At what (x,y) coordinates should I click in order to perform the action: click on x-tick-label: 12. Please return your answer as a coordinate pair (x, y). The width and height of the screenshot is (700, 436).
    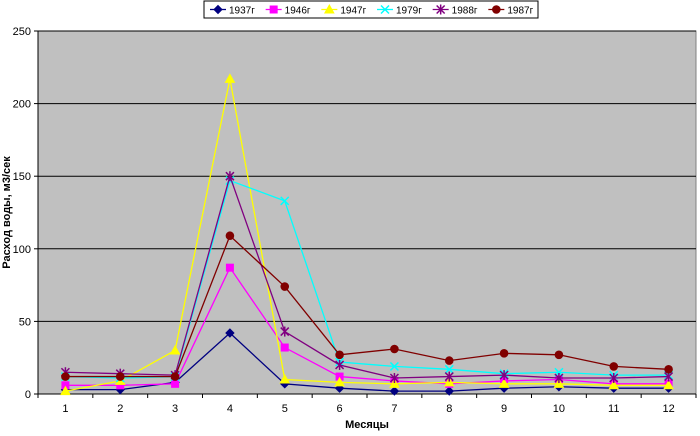
    Looking at the image, I should click on (668, 409).